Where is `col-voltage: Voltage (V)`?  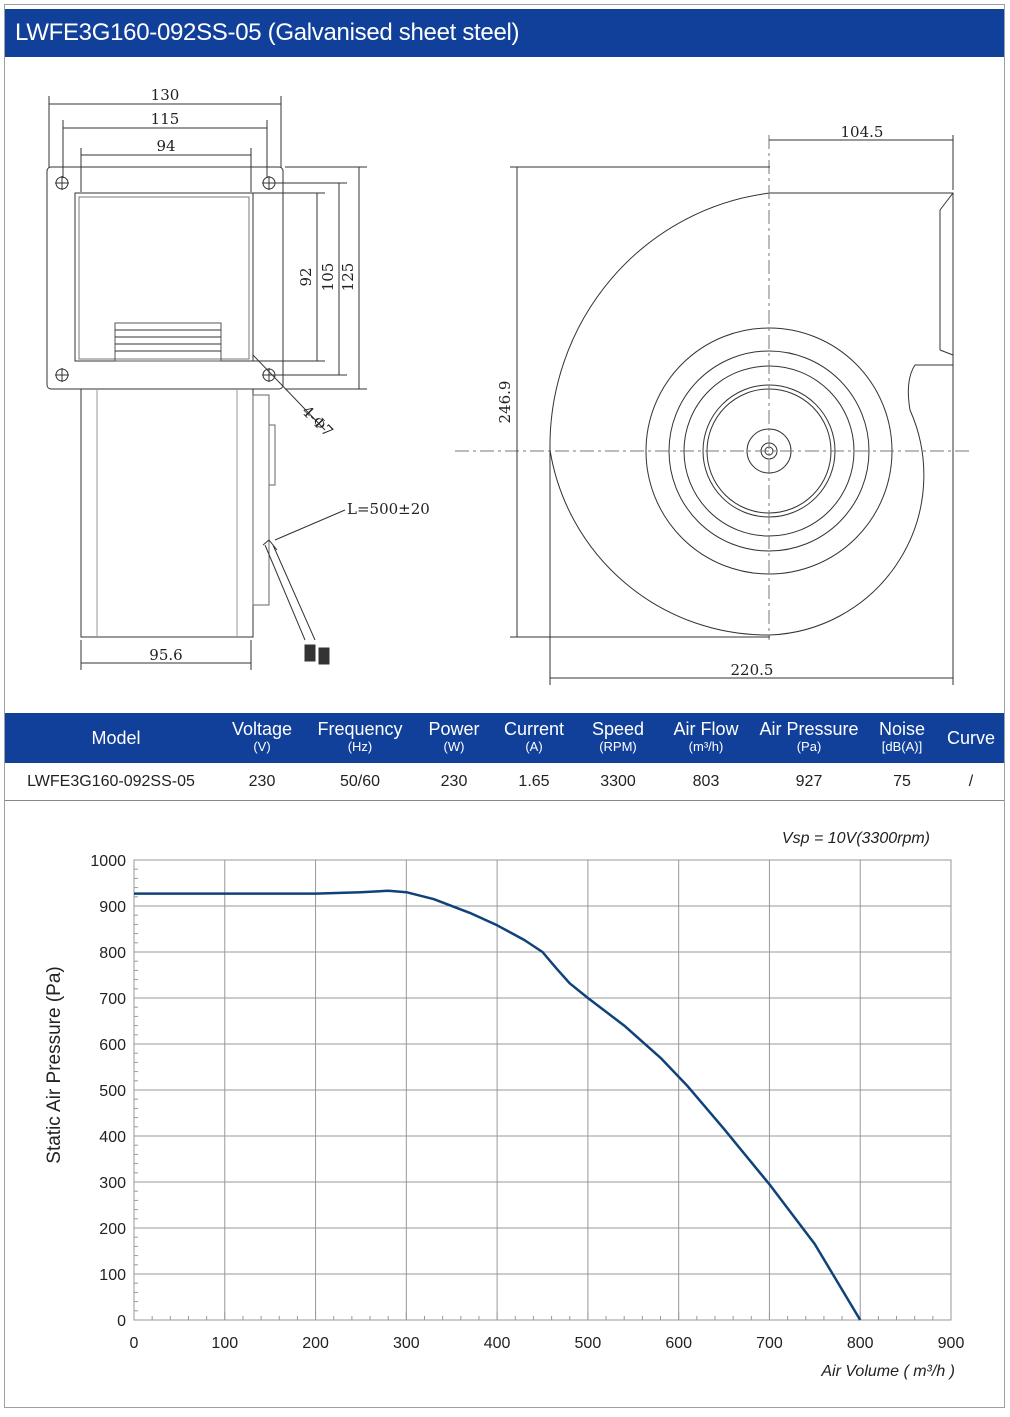 col-voltage: Voltage (V) is located at coordinates (262, 736).